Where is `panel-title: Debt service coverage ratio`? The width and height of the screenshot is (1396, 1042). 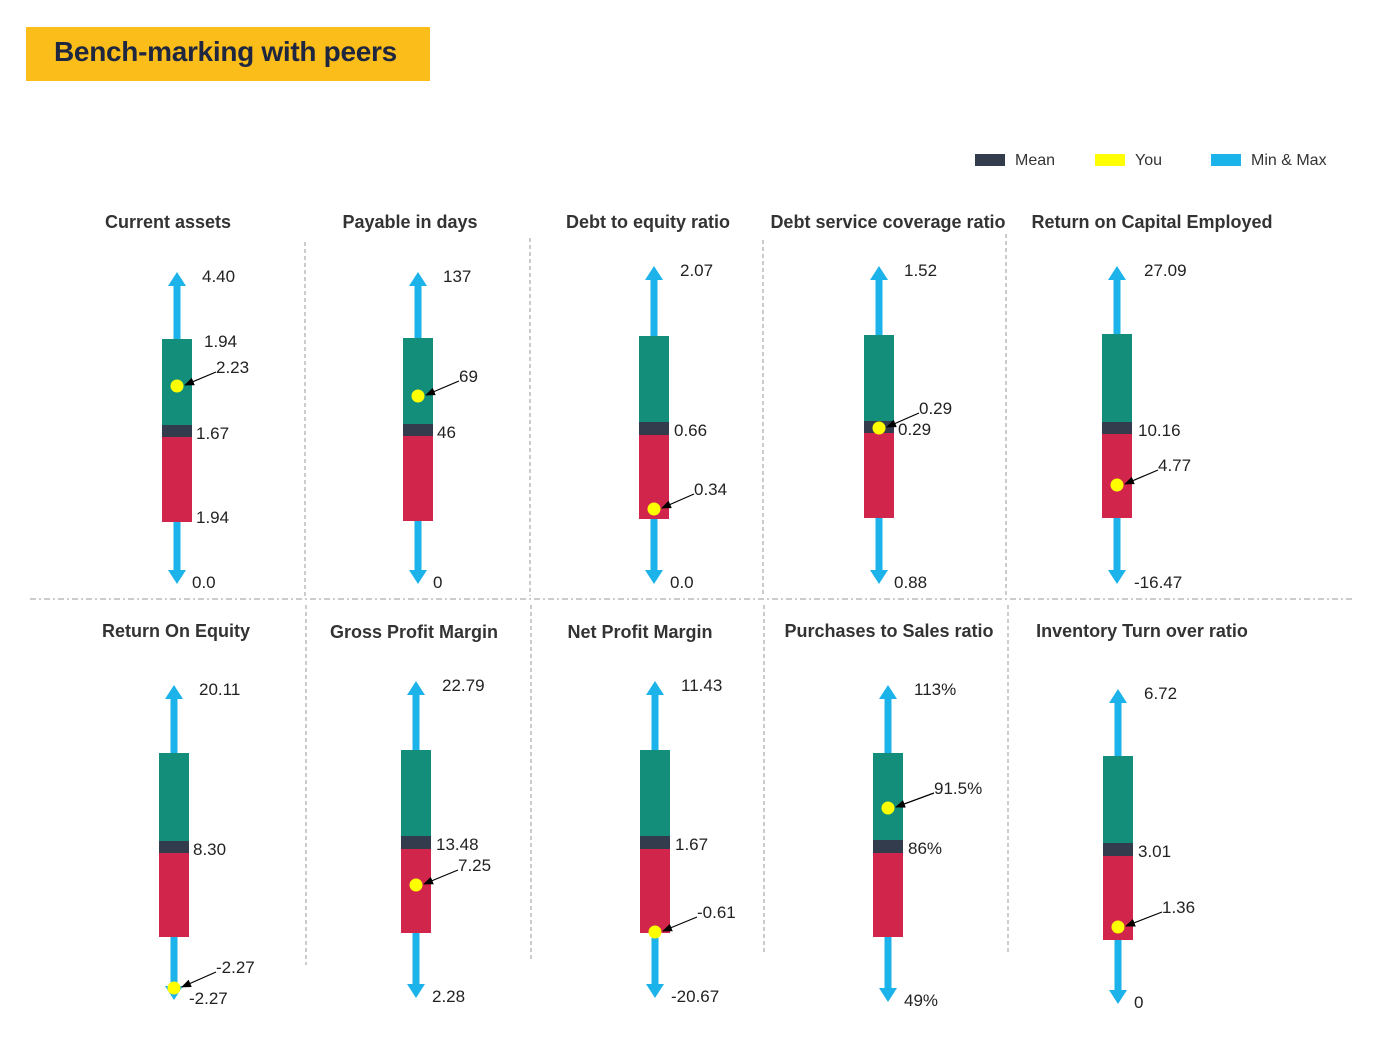 panel-title: Debt service coverage ratio is located at coordinates (887, 222).